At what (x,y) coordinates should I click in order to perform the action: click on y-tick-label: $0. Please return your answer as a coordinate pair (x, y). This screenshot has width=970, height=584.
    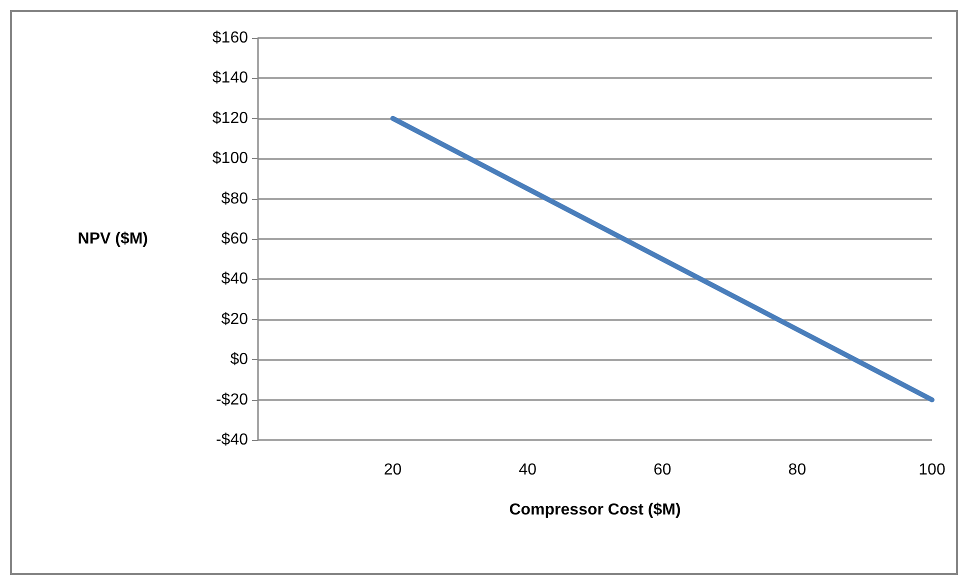
    Looking at the image, I should click on (239, 359).